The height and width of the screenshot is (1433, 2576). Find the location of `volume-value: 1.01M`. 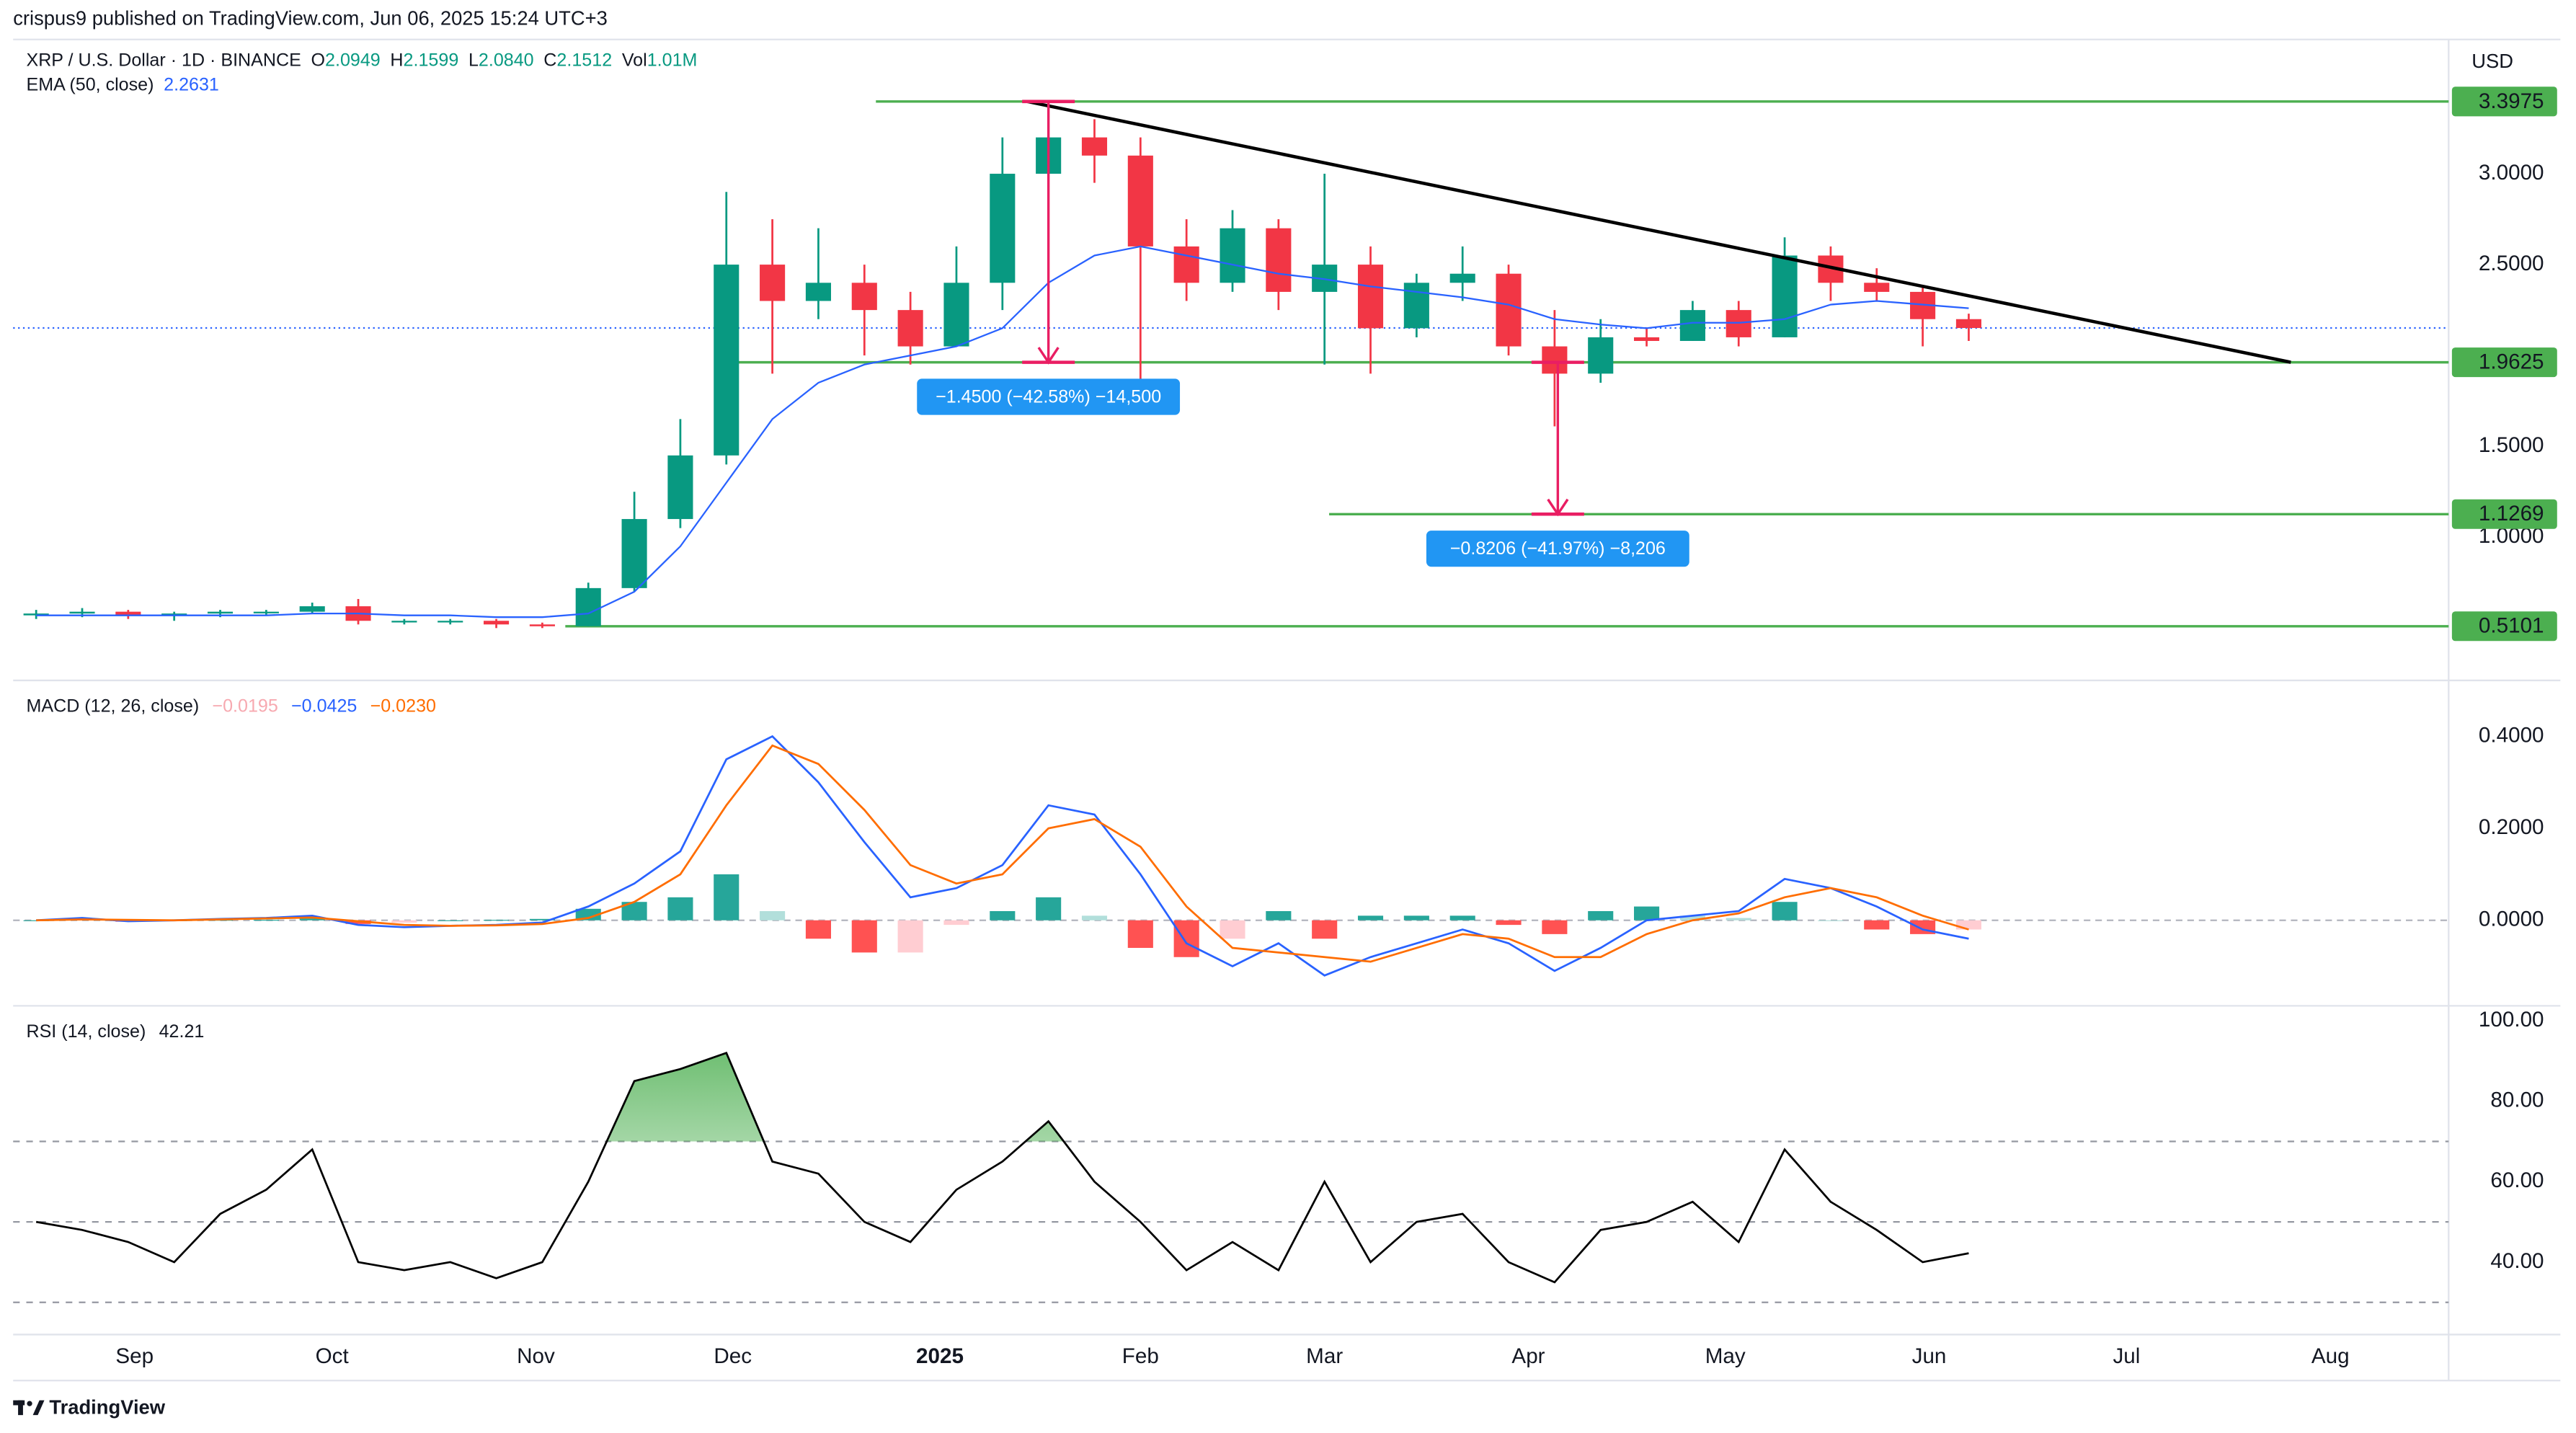

volume-value: 1.01M is located at coordinates (672, 60).